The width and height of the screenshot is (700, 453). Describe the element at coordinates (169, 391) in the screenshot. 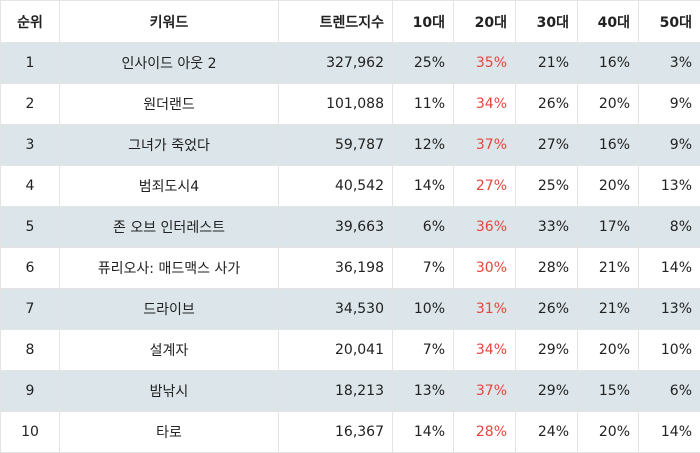

I see `keyword-cell: 밤낚시` at that location.